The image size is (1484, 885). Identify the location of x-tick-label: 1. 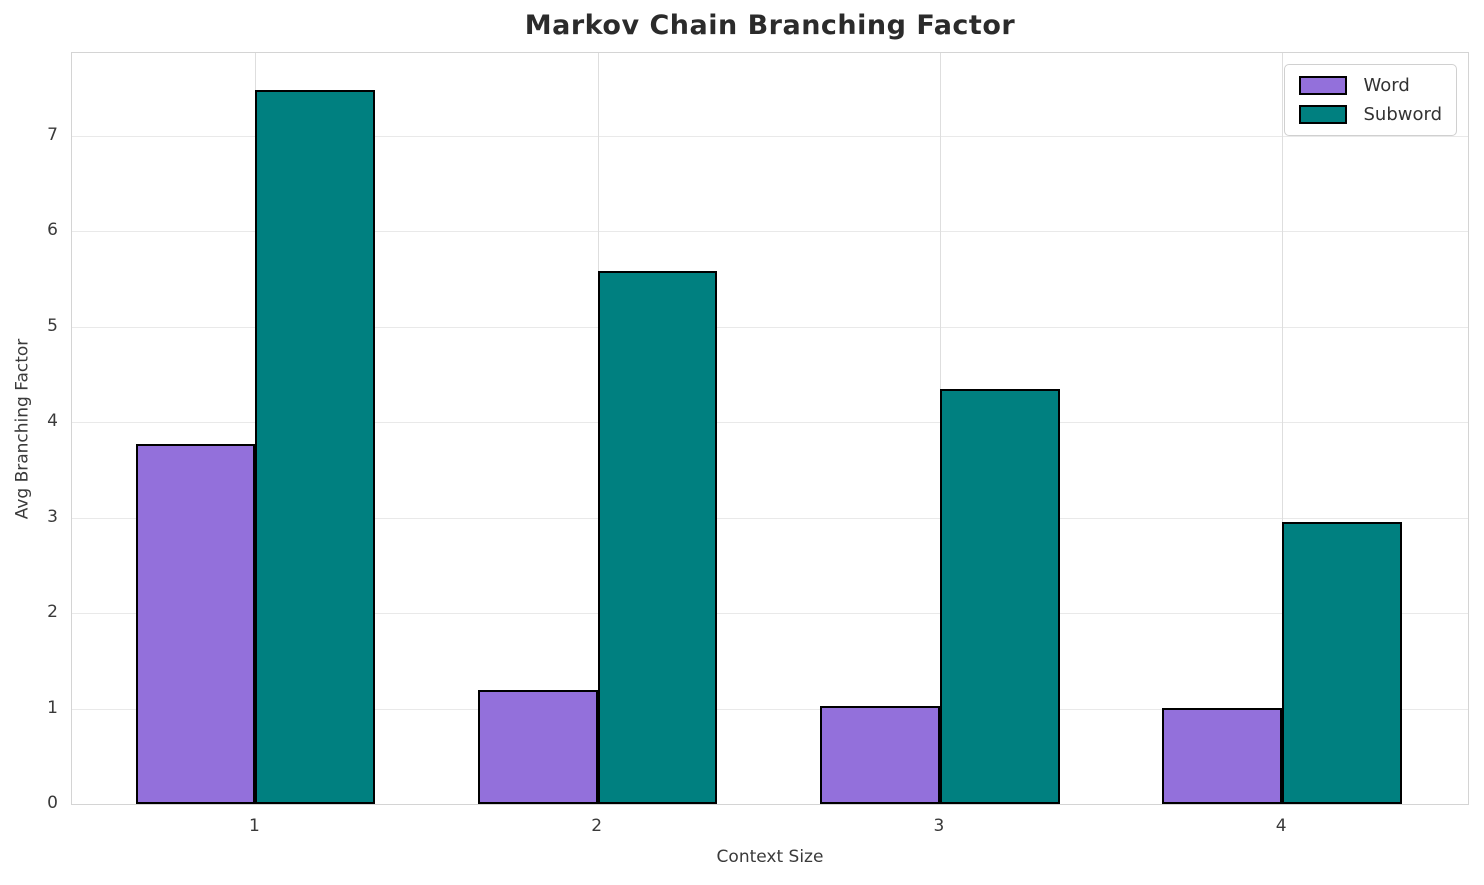
(254, 826).